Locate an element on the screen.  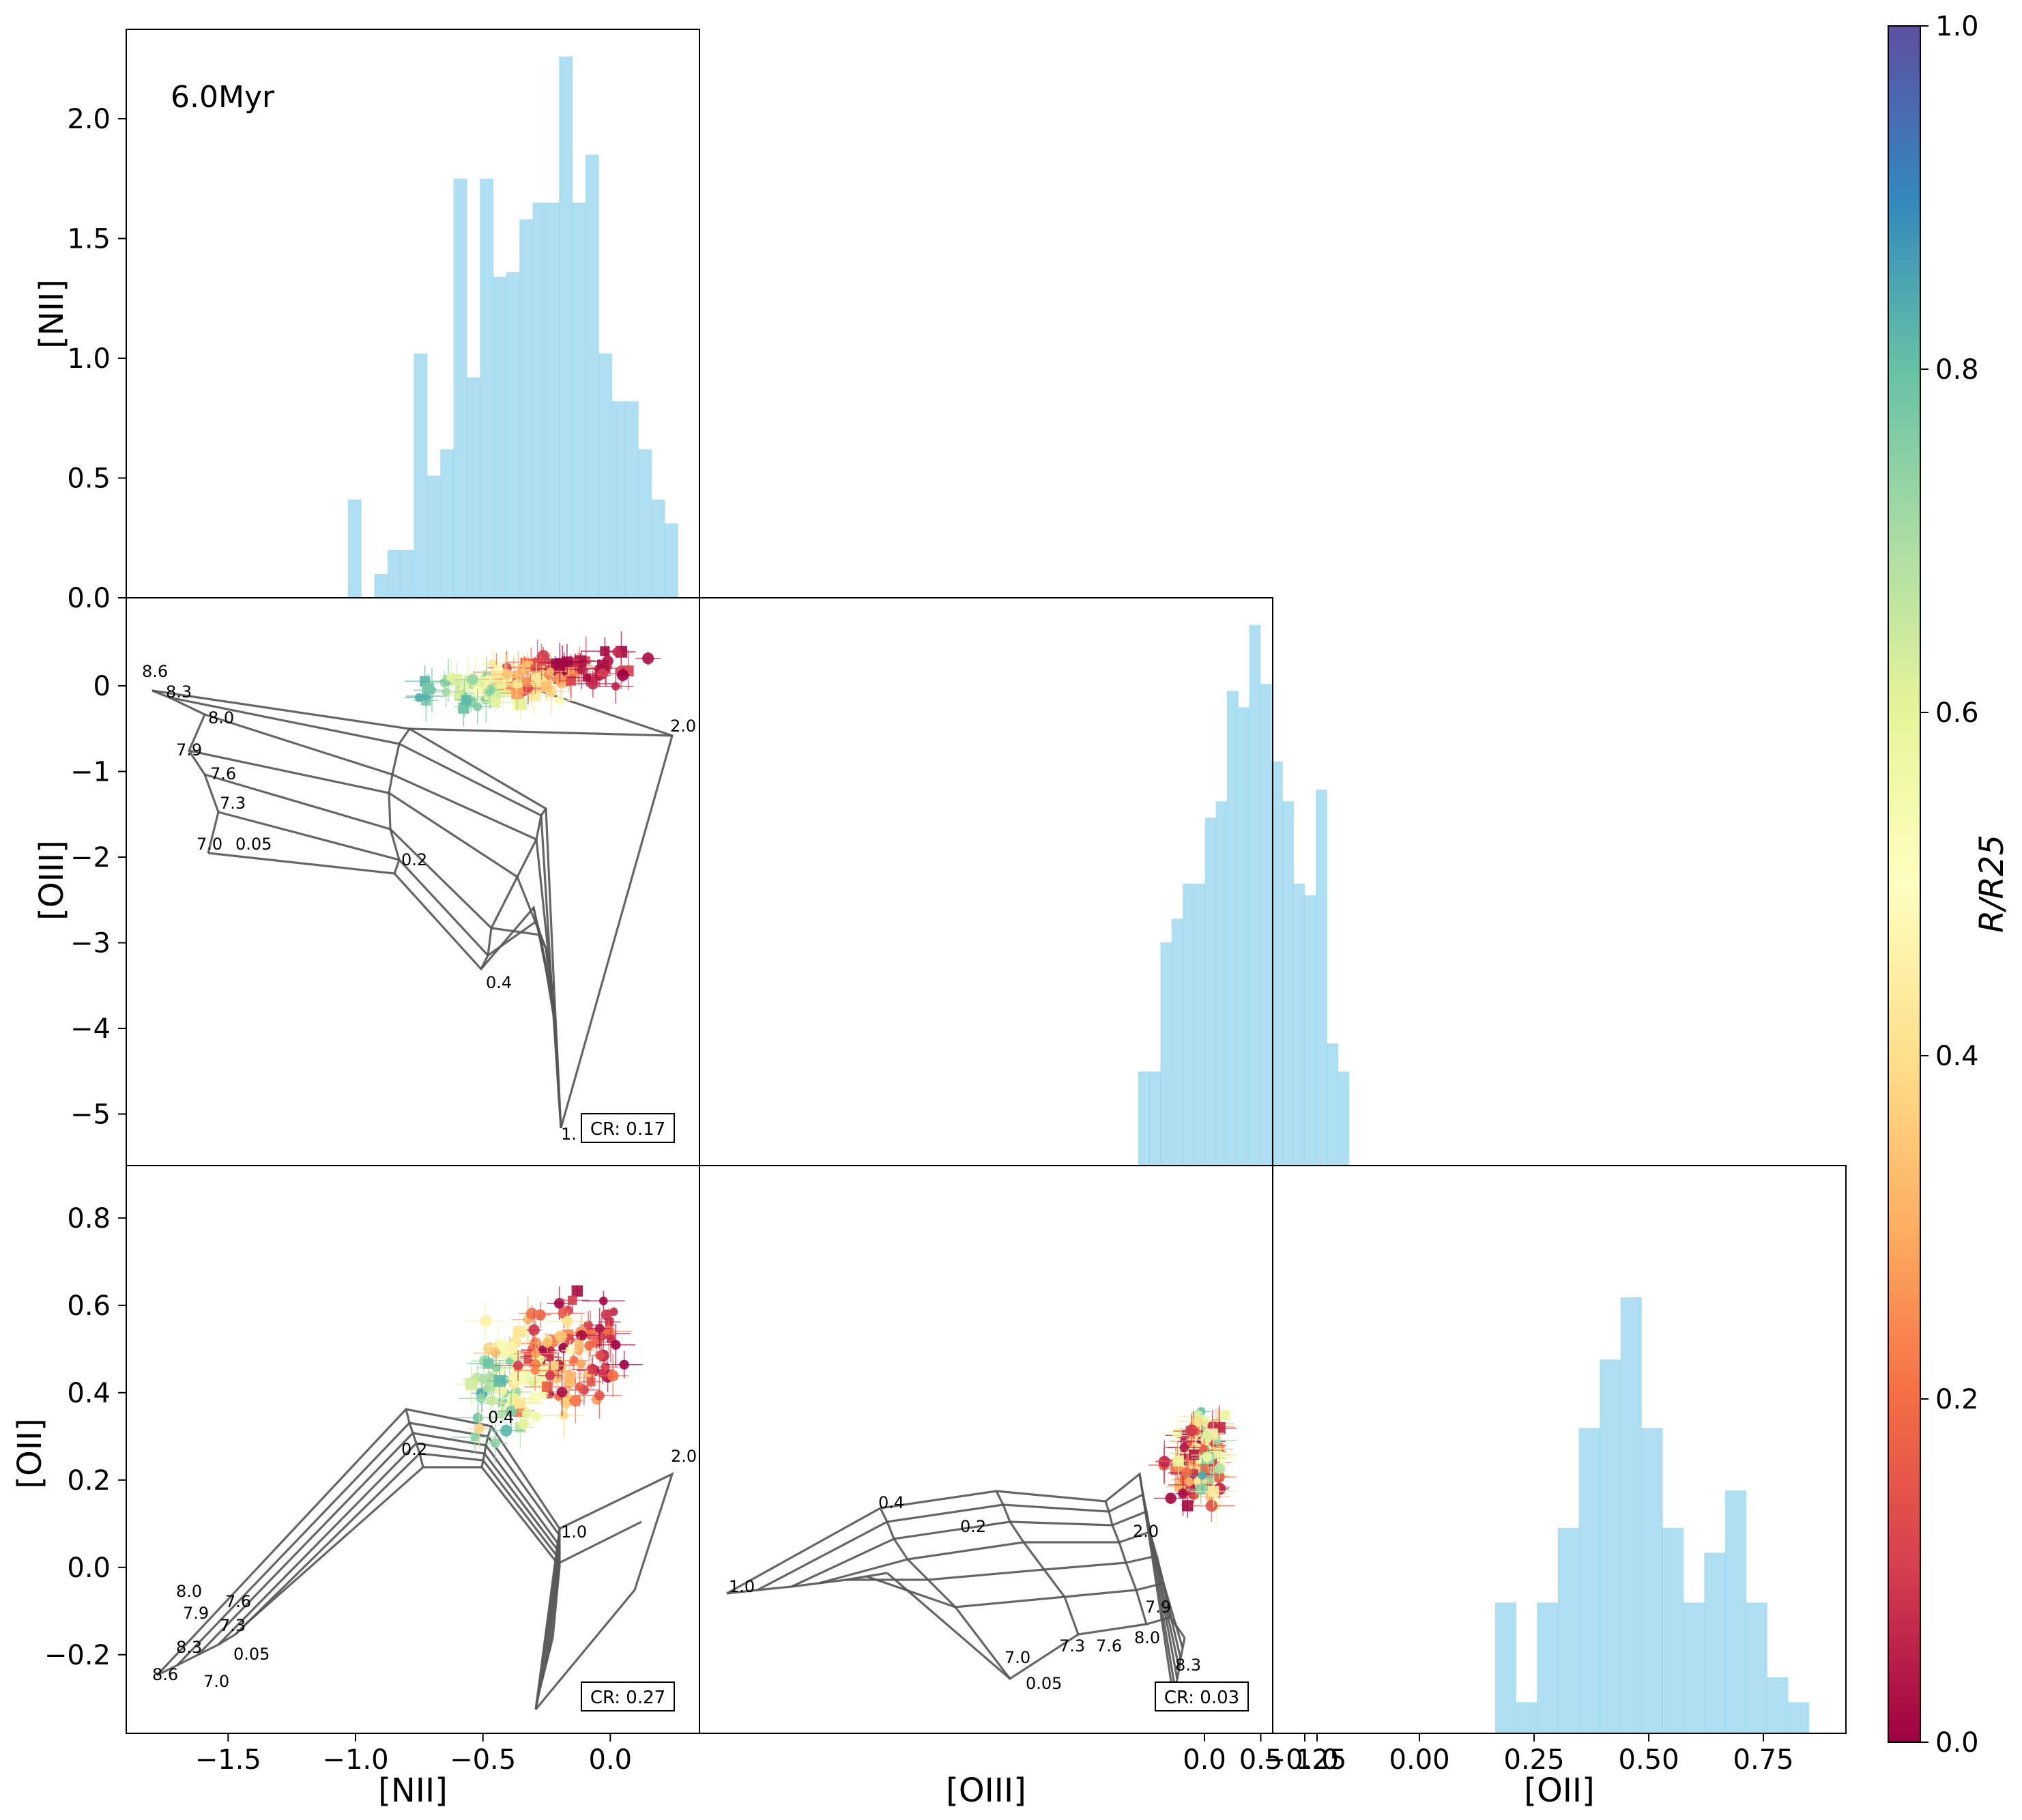
nii-oii-grid-row is located at coordinates (379, 1555).